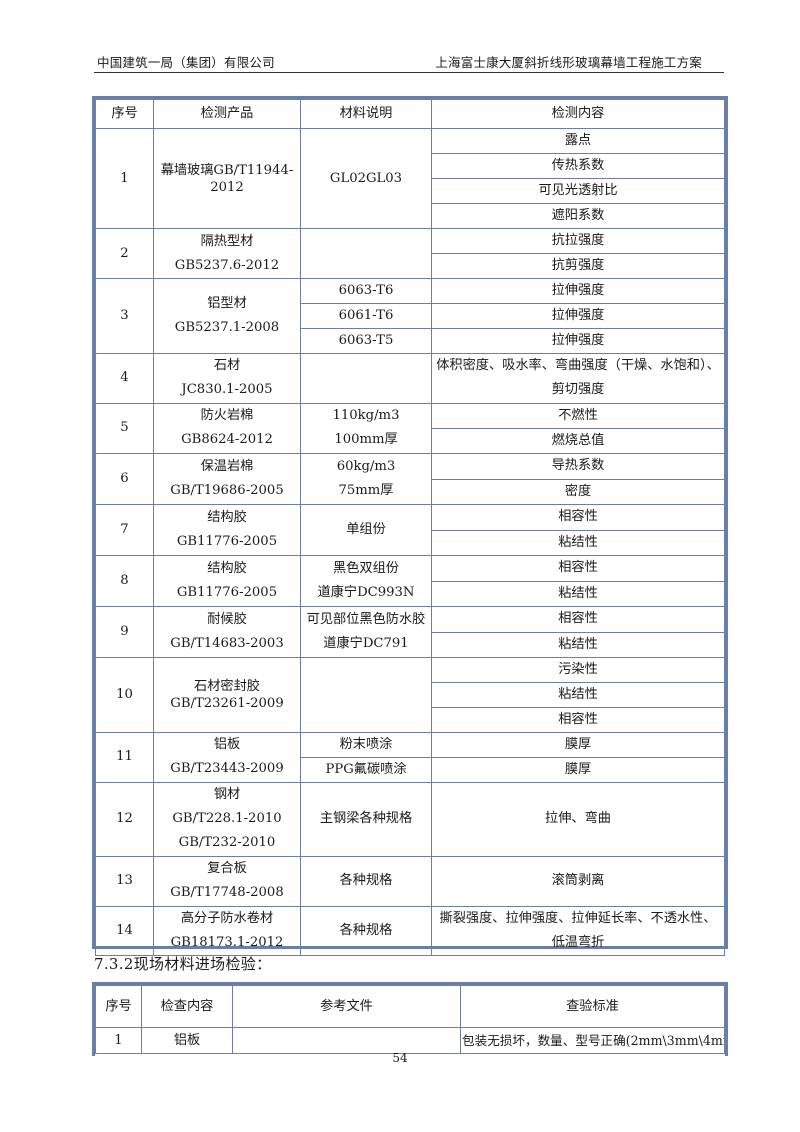 Image resolution: width=800 pixels, height=1132 pixels. What do you see at coordinates (410, 266) in the screenshot?
I see `table-row: 抗剪强度` at bounding box center [410, 266].